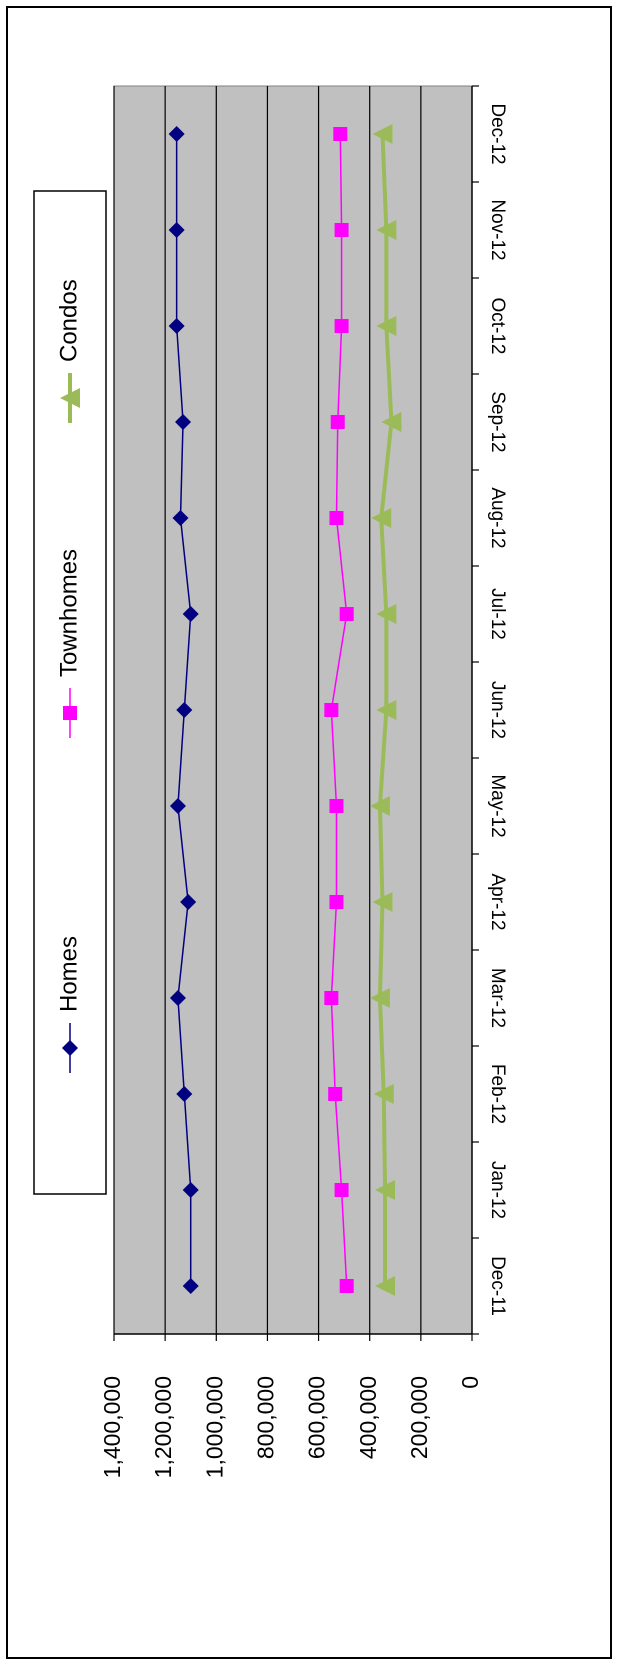 Image resolution: width=620 pixels, height=1667 pixels. Describe the element at coordinates (497, 710) in the screenshot. I see `category-tick-label: Jun-12` at that location.